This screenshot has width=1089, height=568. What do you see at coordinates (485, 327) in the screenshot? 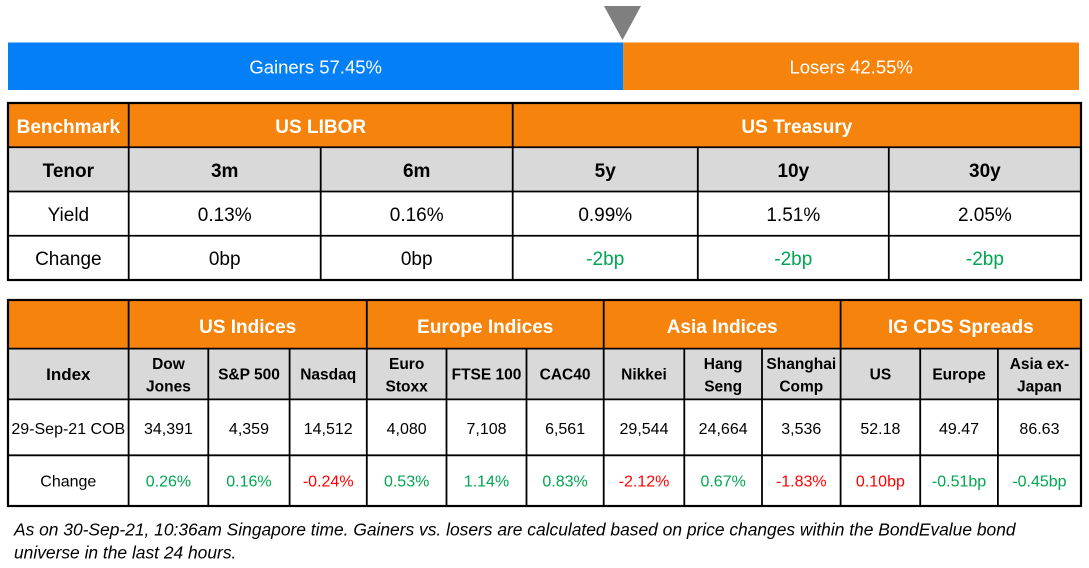
I see `svg-text: Europe Indices` at bounding box center [485, 327].